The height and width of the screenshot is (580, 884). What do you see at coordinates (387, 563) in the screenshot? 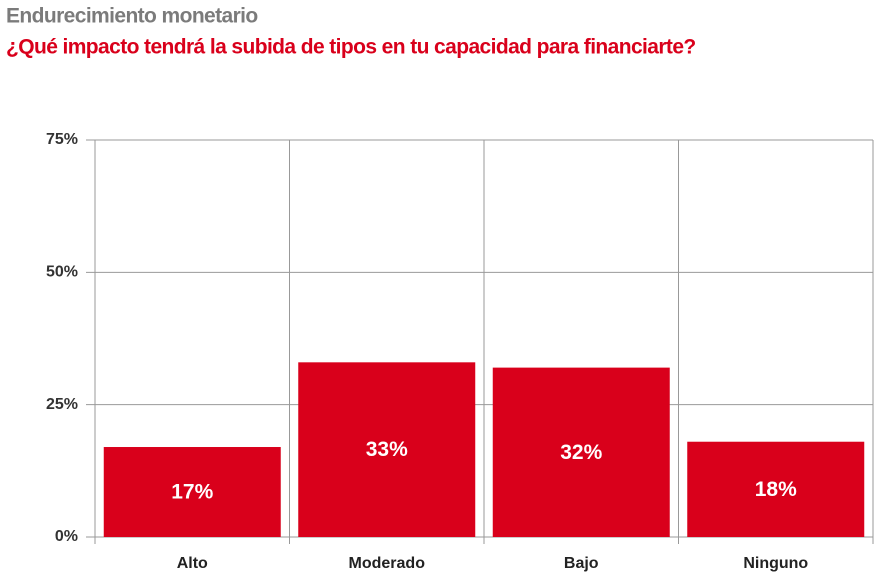
I see `x-tick-label: Moderado` at bounding box center [387, 563].